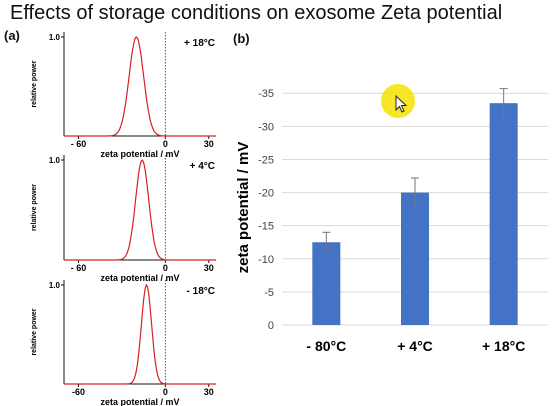 The height and width of the screenshot is (406, 558). I want to click on y-tick-label: -10, so click(266, 260).